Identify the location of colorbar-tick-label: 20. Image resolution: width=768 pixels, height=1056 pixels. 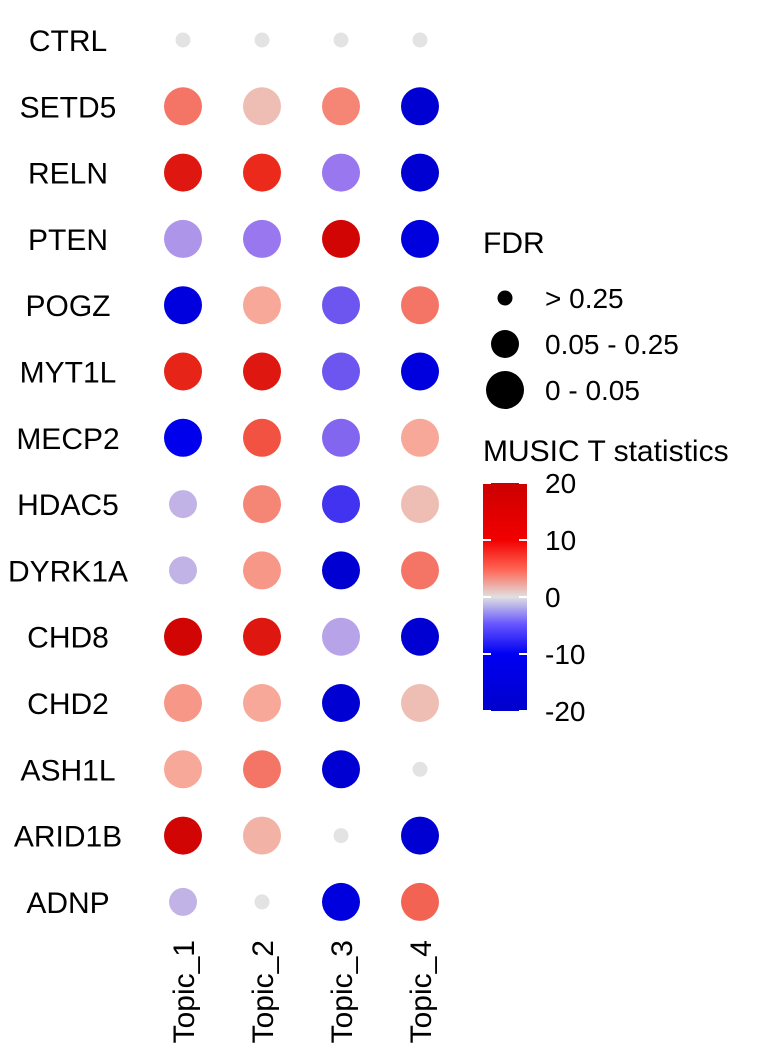
(560, 483).